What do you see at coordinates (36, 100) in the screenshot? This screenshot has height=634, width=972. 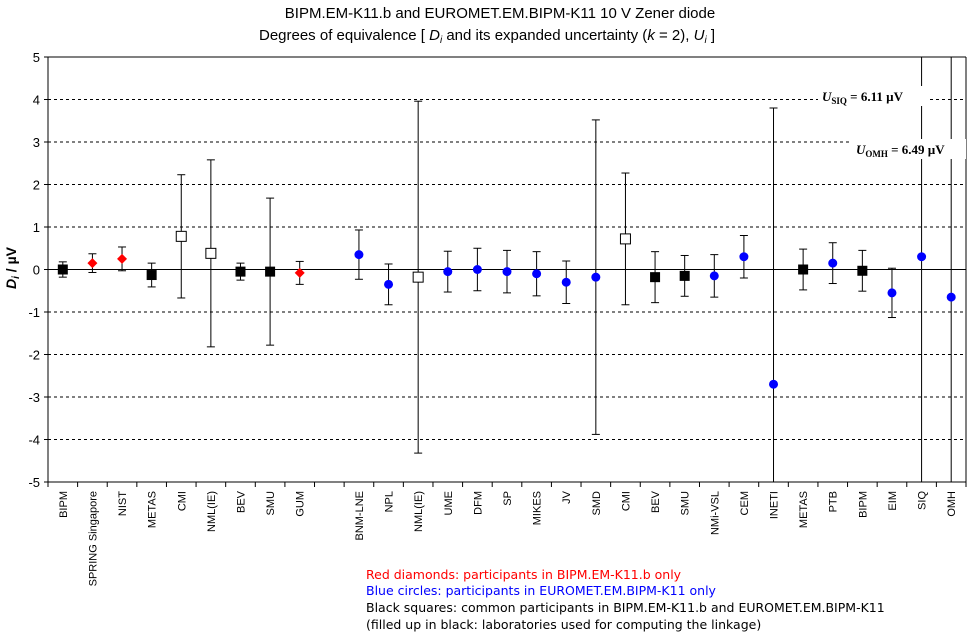 I see `y-tick-label: 4` at bounding box center [36, 100].